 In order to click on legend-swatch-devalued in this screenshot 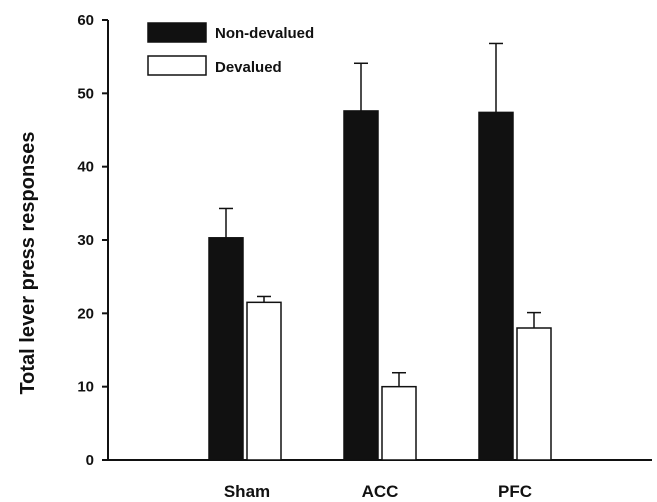, I will do `click(177, 65)`.